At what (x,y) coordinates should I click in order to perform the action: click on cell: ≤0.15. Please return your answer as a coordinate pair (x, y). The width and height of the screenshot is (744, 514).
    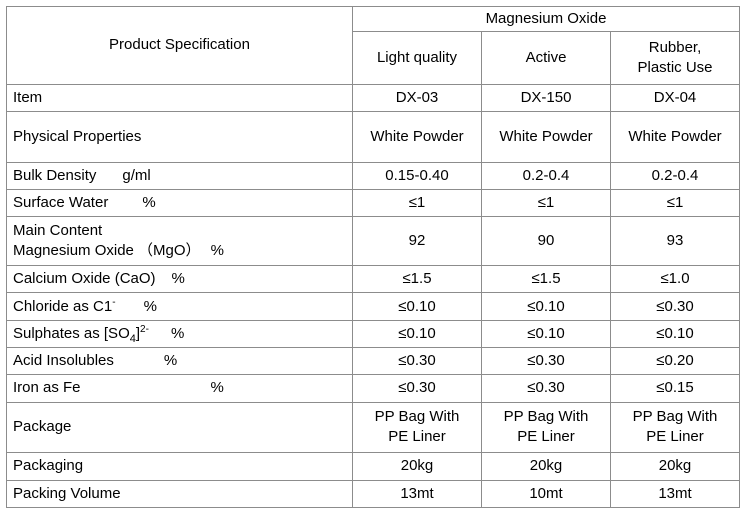
    Looking at the image, I should click on (675, 388).